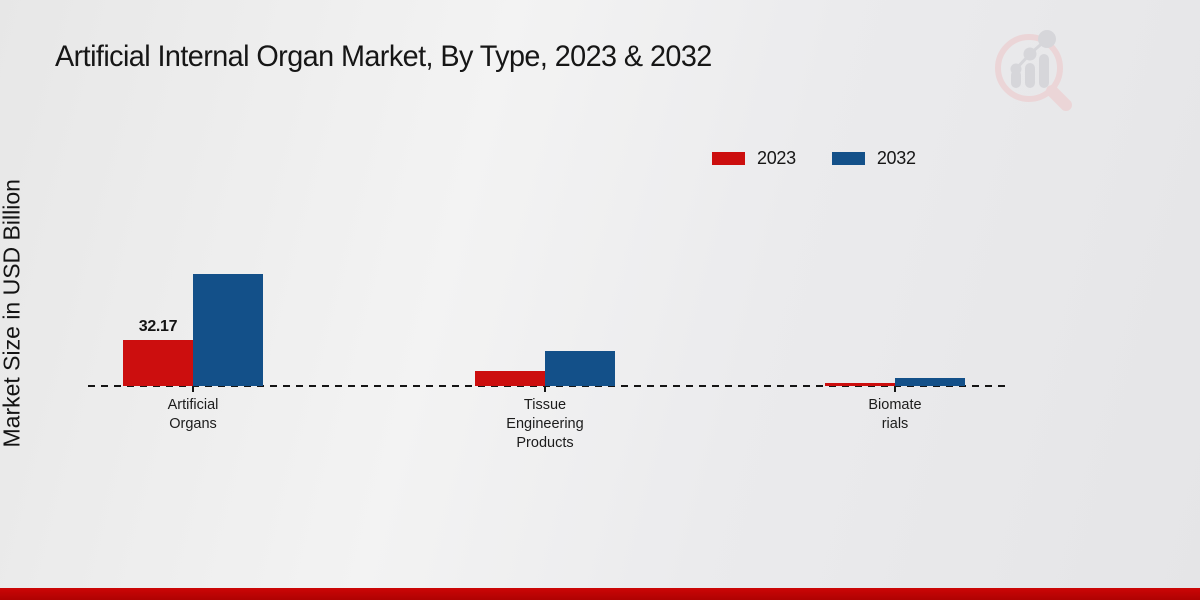  I want to click on footer-accent-band, so click(600, 594).